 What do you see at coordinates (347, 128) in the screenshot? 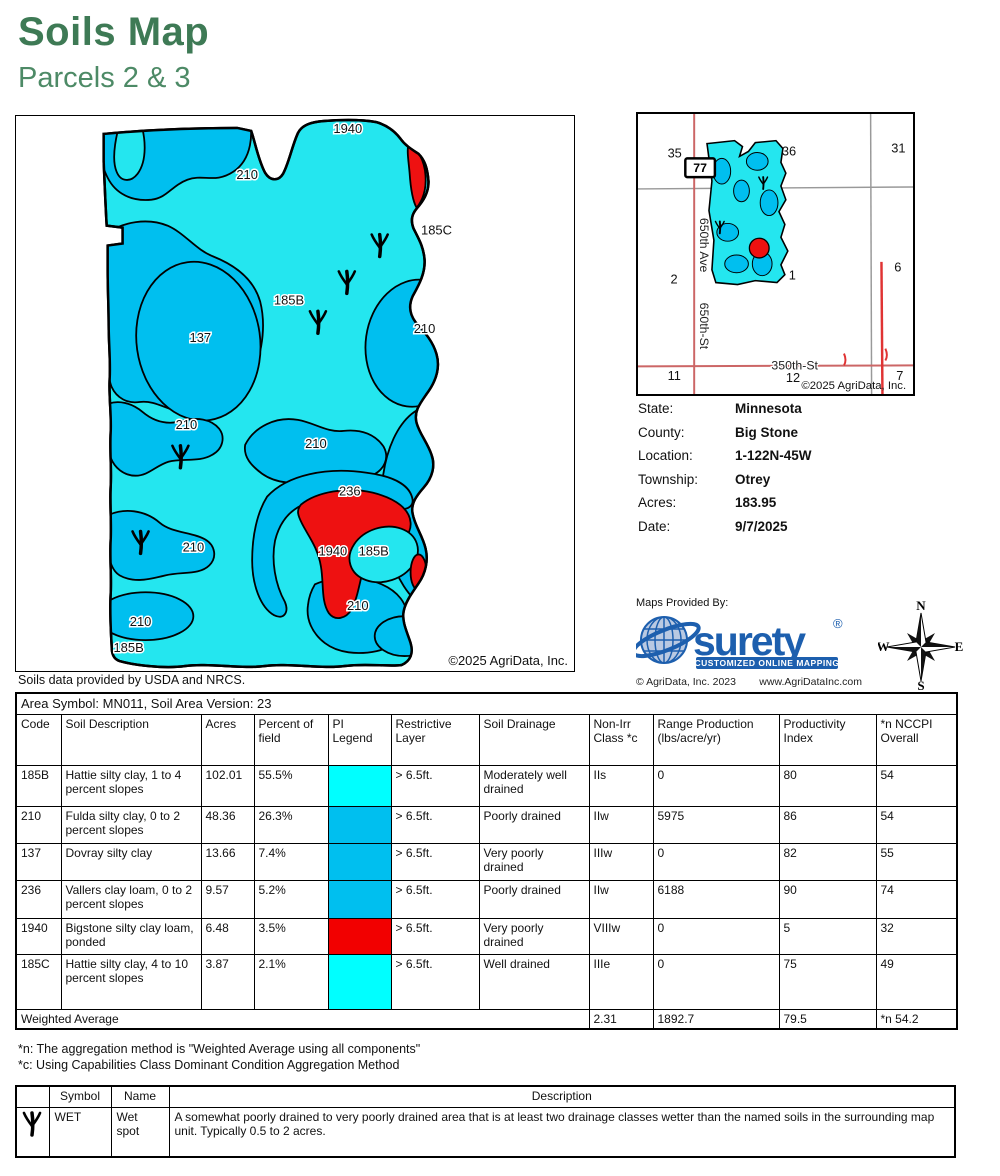
I see `soil-code-label: 1940` at bounding box center [347, 128].